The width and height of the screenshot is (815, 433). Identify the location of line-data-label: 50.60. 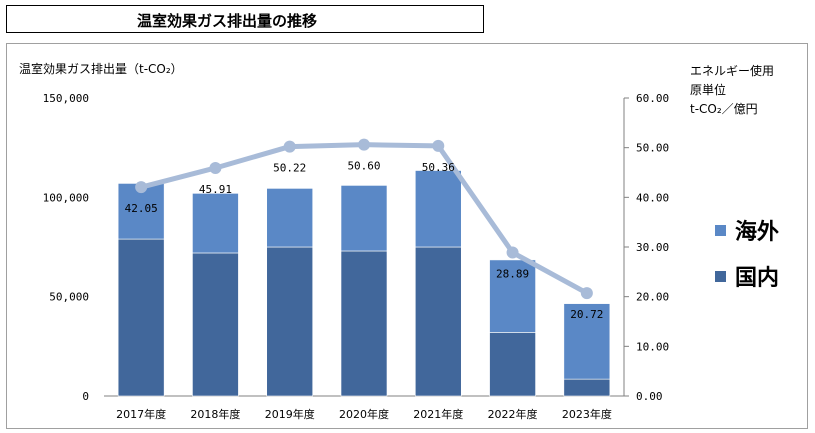
(363, 166).